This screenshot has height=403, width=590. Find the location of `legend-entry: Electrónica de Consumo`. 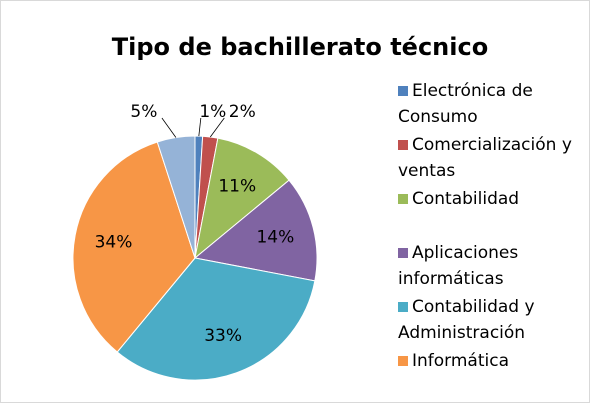

legend-entry: Electrónica de Consumo is located at coordinates (494, 104).